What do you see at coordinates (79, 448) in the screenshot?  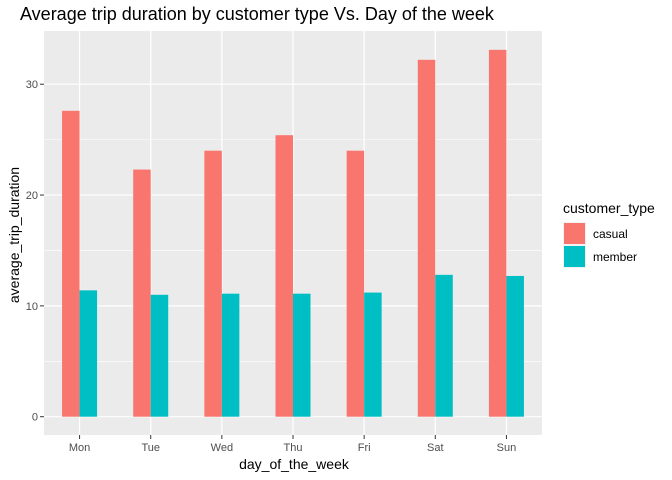 I see `x-tick-label: Mon` at bounding box center [79, 448].